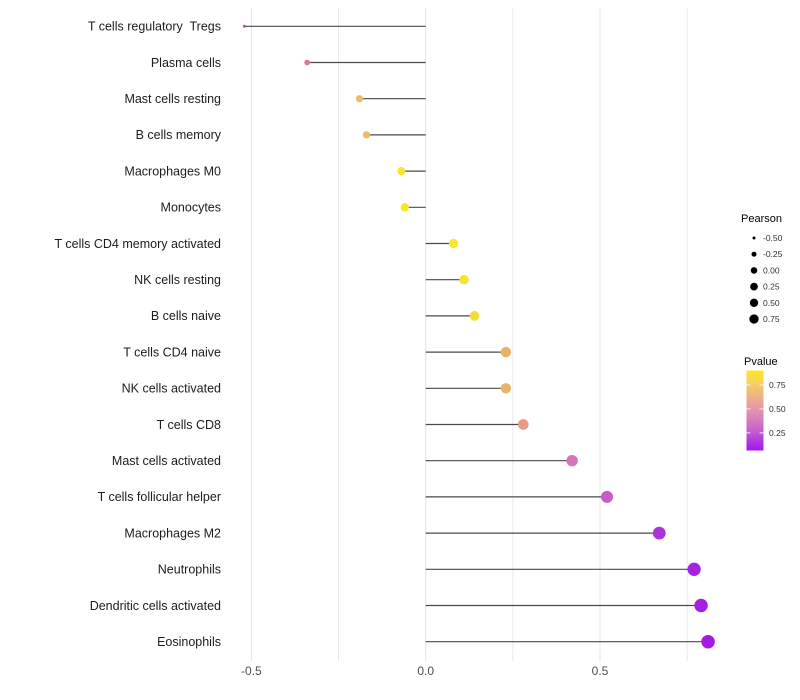 This screenshot has width=800, height=700. I want to click on lollipop-row: NK cells resting, so click(301, 280).